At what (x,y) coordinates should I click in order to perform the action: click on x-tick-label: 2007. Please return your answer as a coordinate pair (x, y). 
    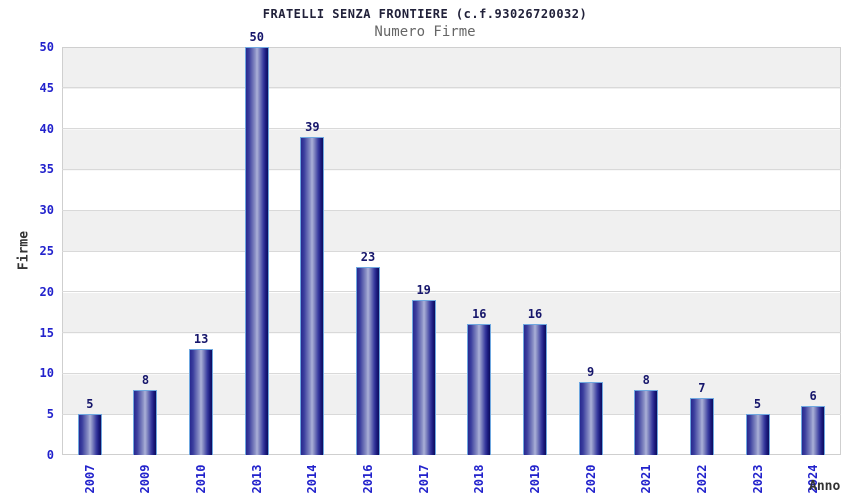
    Looking at the image, I should click on (89, 479).